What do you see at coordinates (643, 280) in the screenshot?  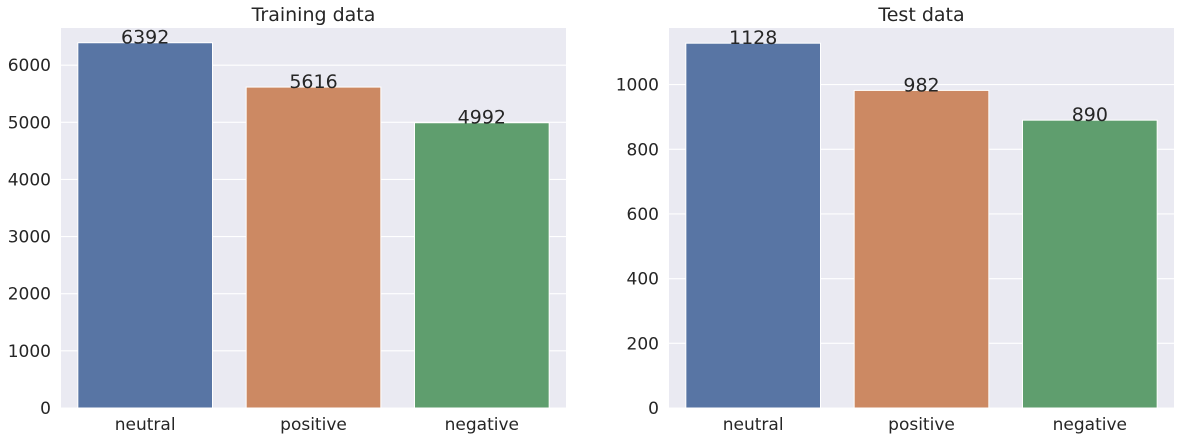 I see `y-tick-label: 400` at bounding box center [643, 280].